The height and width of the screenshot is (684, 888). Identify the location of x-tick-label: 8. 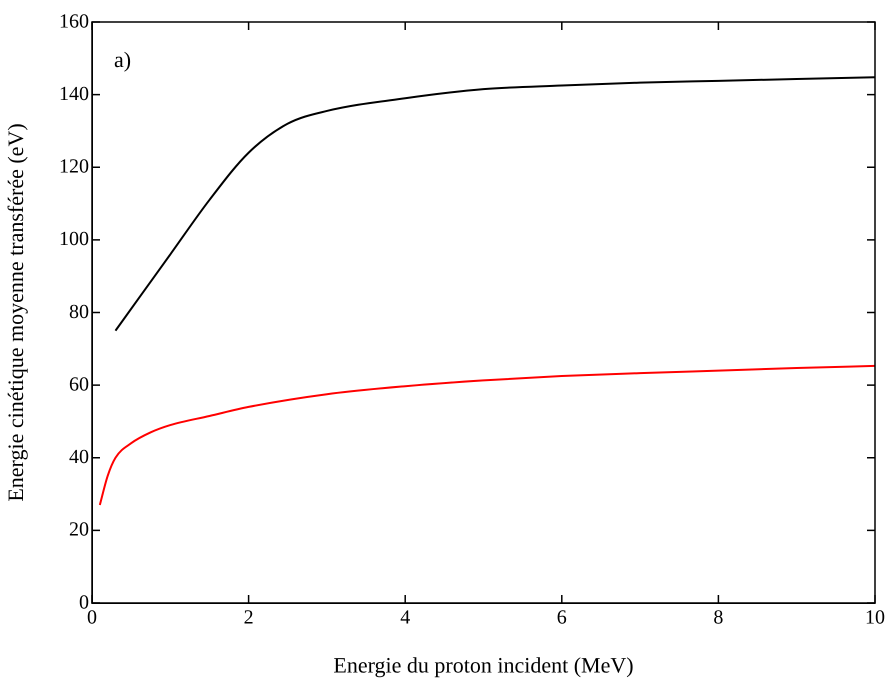
(718, 617).